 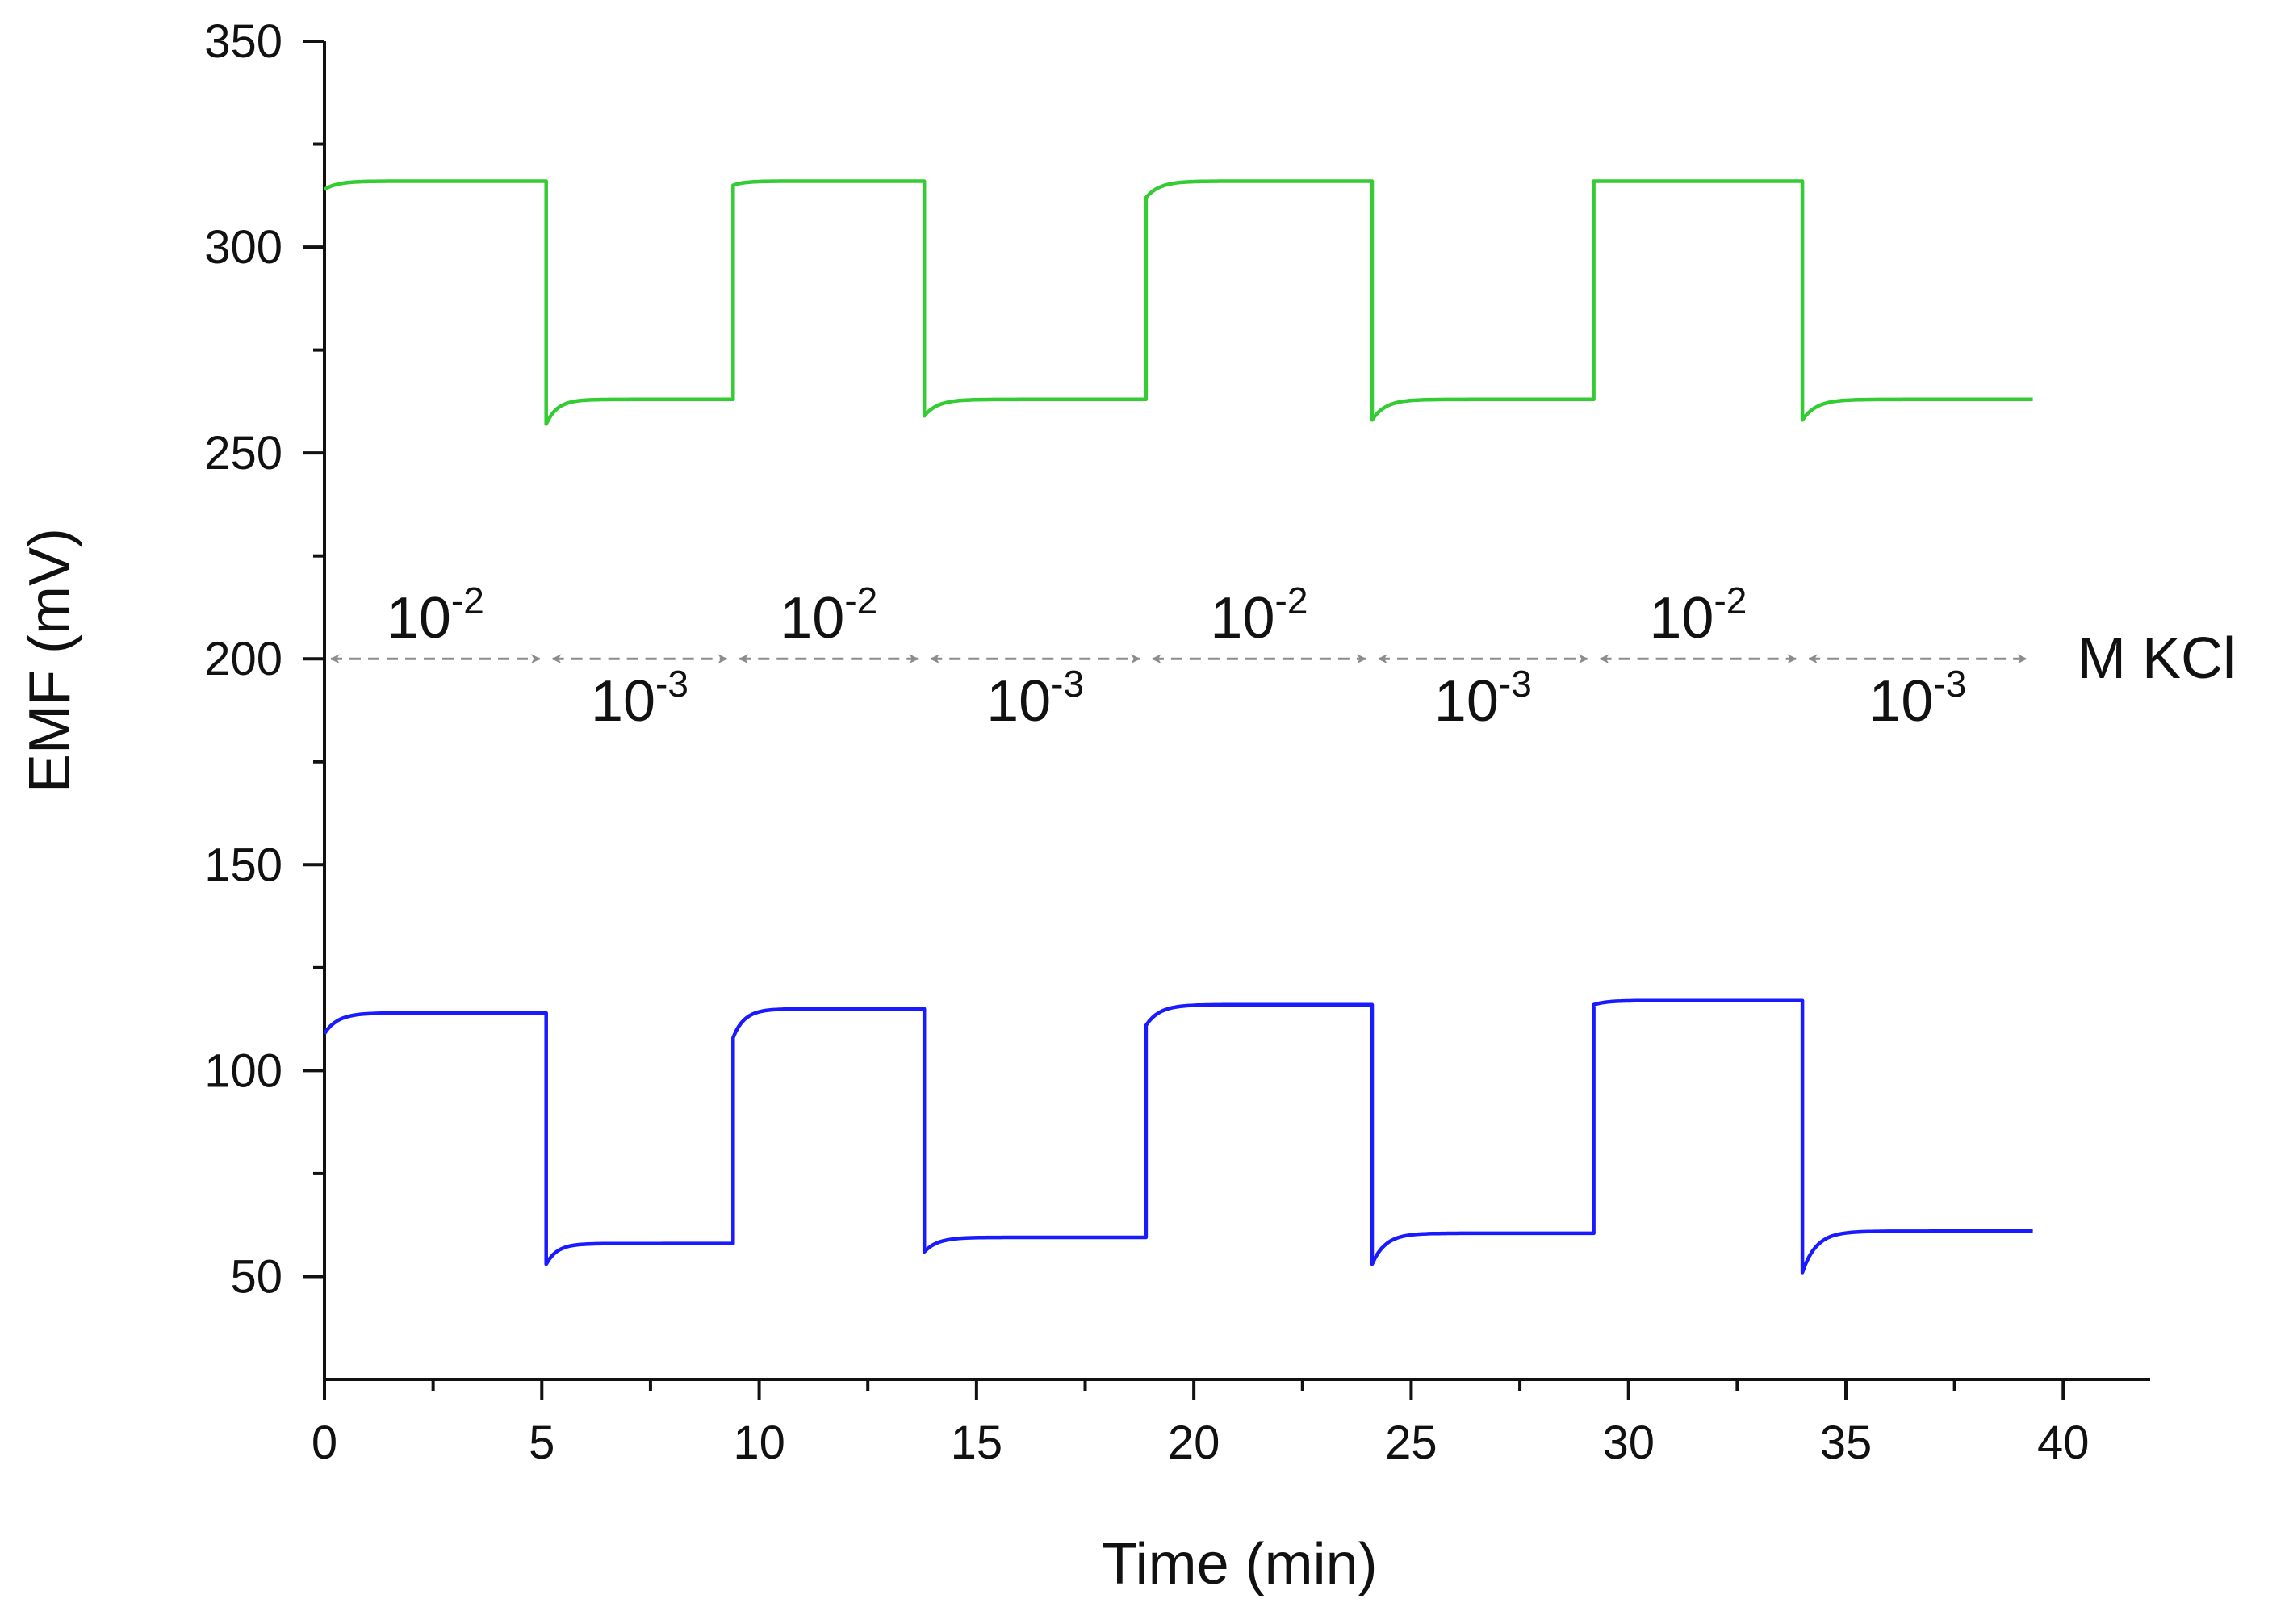 What do you see at coordinates (2157, 658) in the screenshot?
I see `units-label: M KCl` at bounding box center [2157, 658].